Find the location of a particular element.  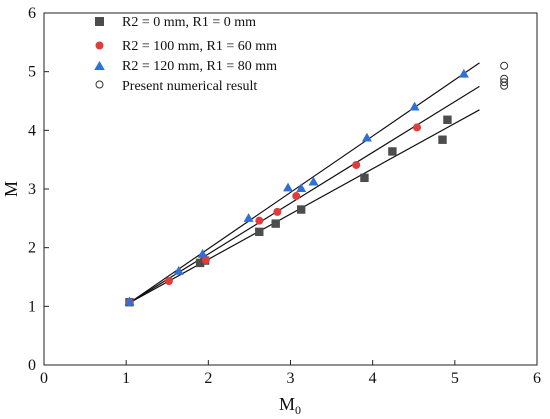

x-tick-label-4: 4 is located at coordinates (373, 378).